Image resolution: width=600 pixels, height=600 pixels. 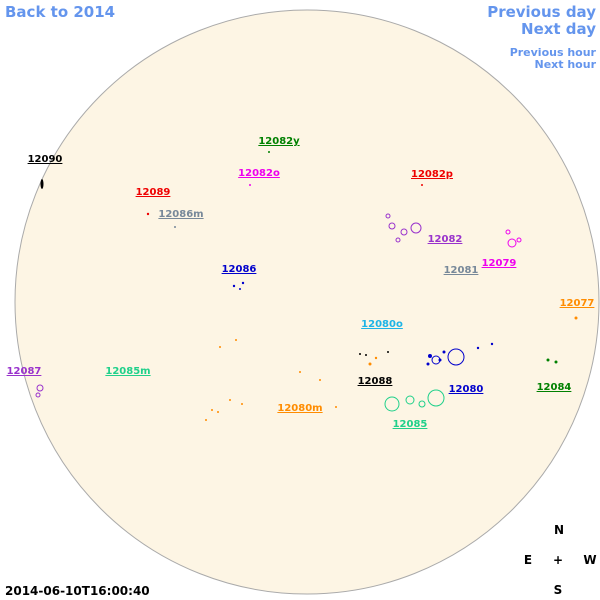 I want to click on region-label: 12082, so click(x=445, y=239).